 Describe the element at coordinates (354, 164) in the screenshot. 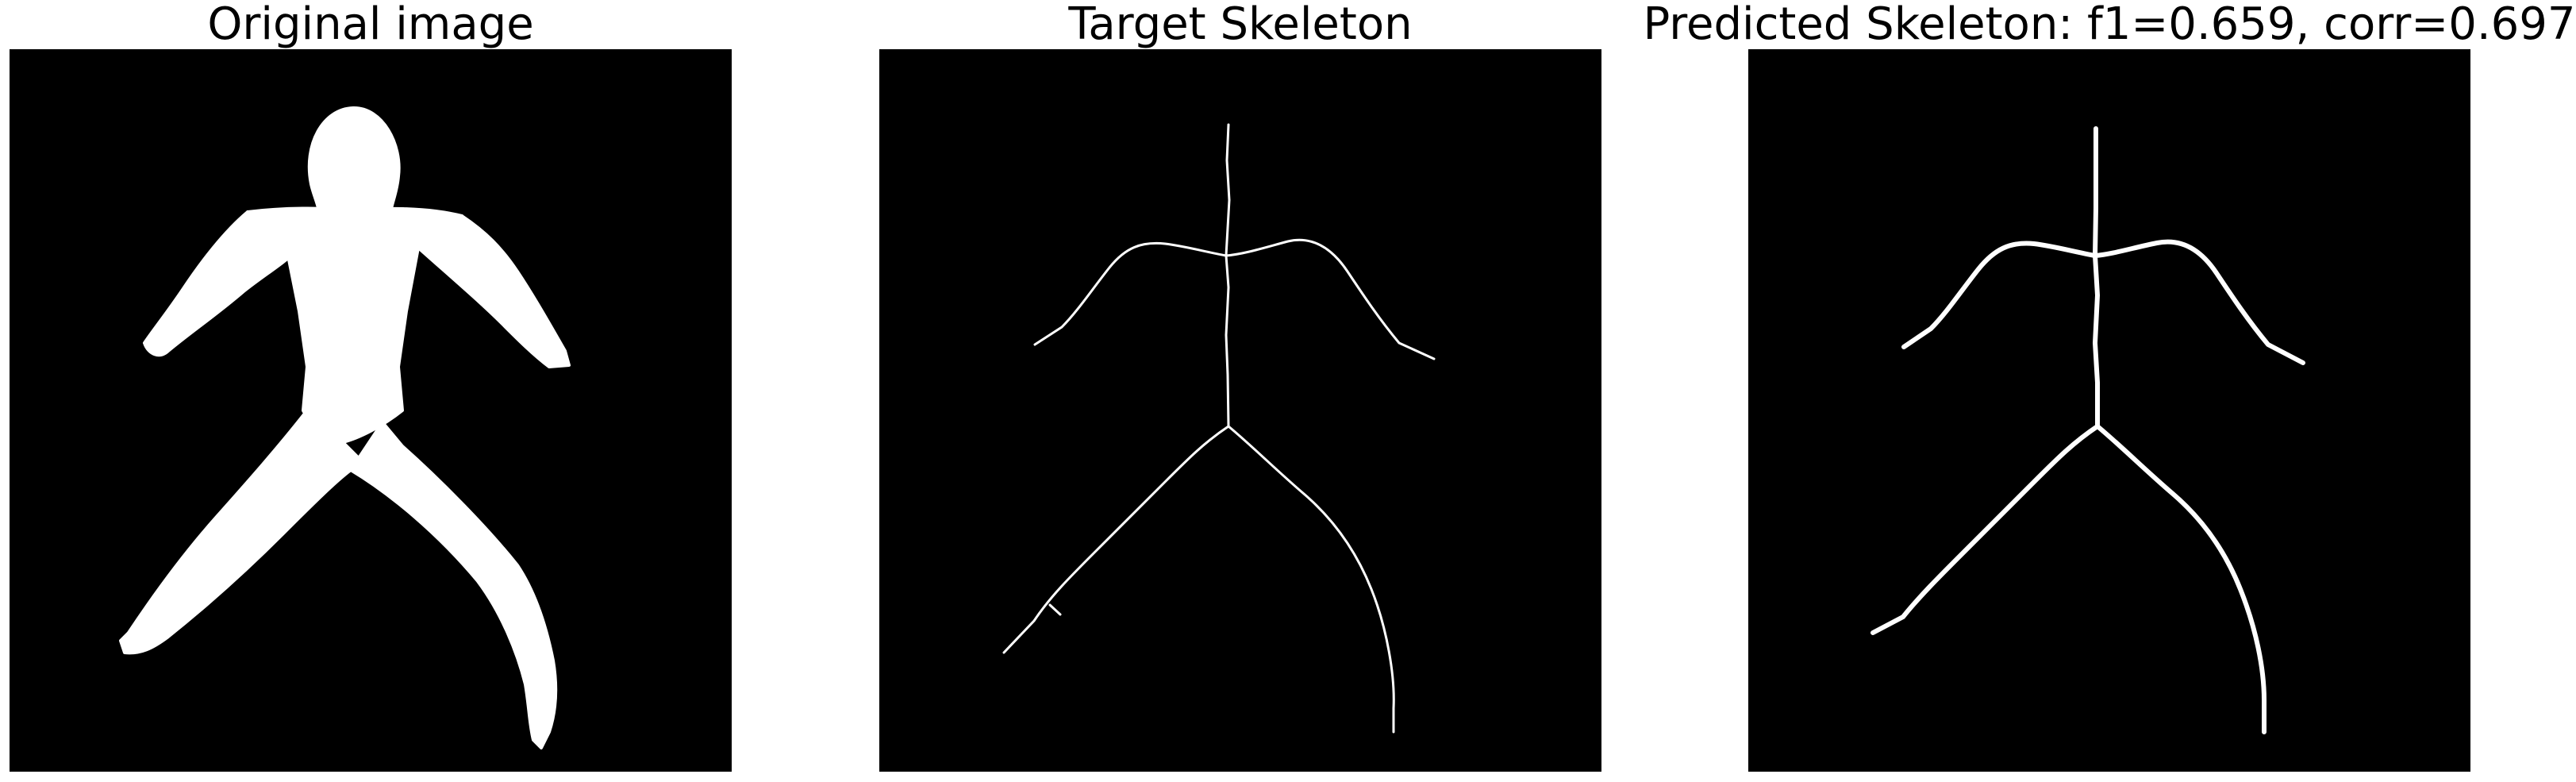

I see `silhouette-head` at that location.